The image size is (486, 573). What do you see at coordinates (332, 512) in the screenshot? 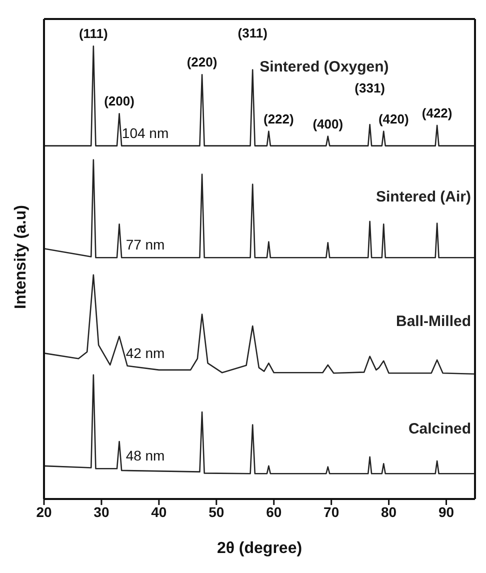
I see `x-tick-label: 70` at bounding box center [332, 512].